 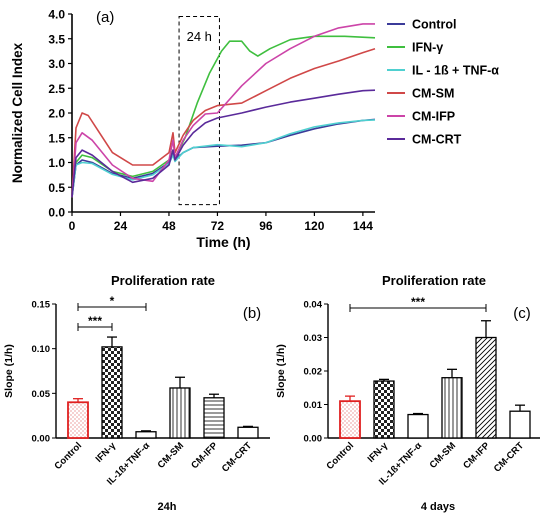 What do you see at coordinates (434, 25) in the screenshot?
I see `legend-label: Control` at bounding box center [434, 25].